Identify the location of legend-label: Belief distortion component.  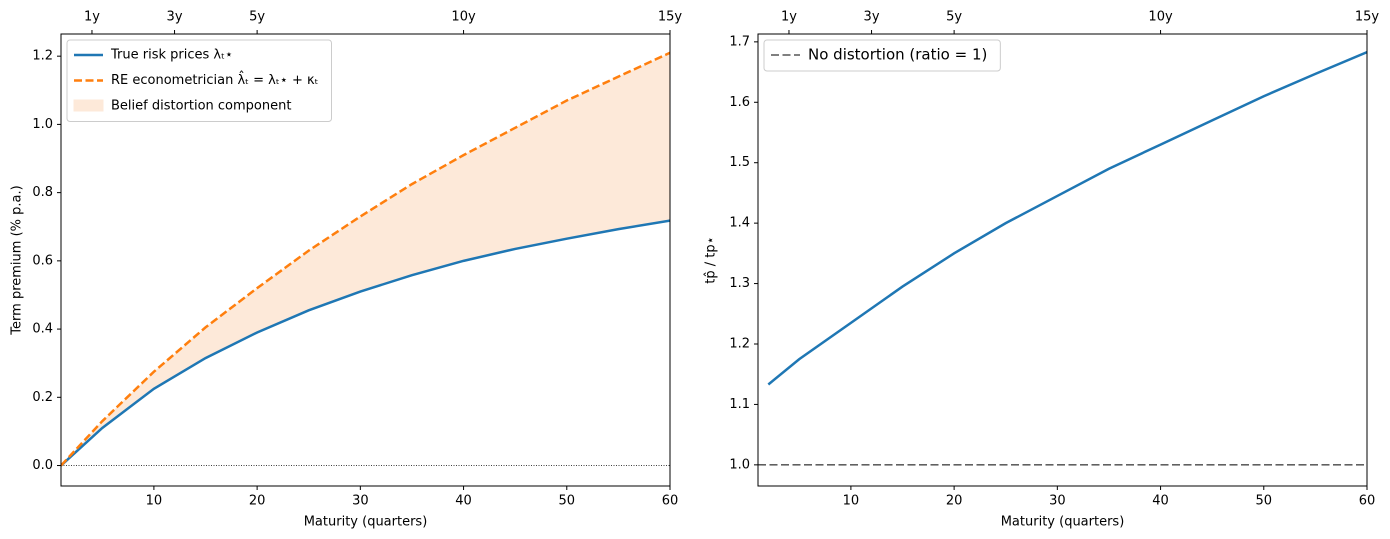
(201, 106).